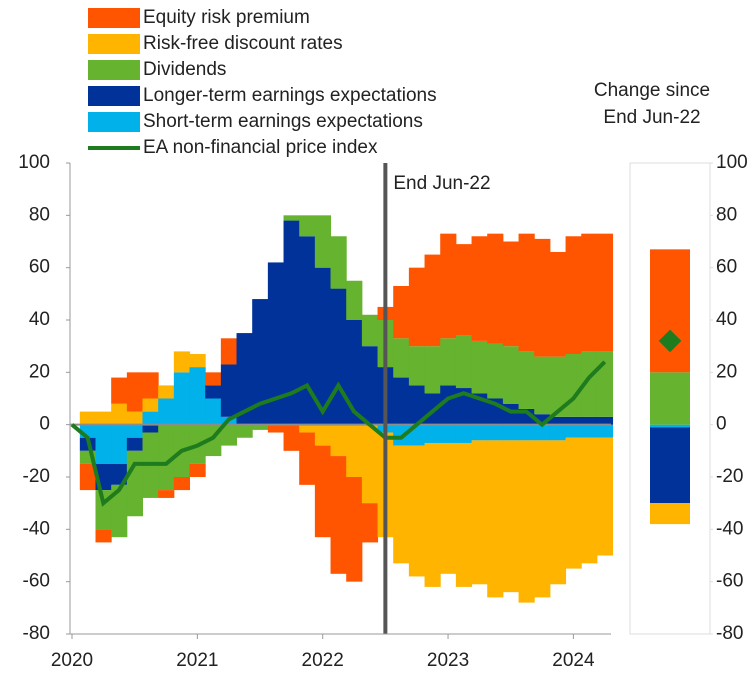  What do you see at coordinates (573, 660) in the screenshot?
I see `x-tick-label: 2024` at bounding box center [573, 660].